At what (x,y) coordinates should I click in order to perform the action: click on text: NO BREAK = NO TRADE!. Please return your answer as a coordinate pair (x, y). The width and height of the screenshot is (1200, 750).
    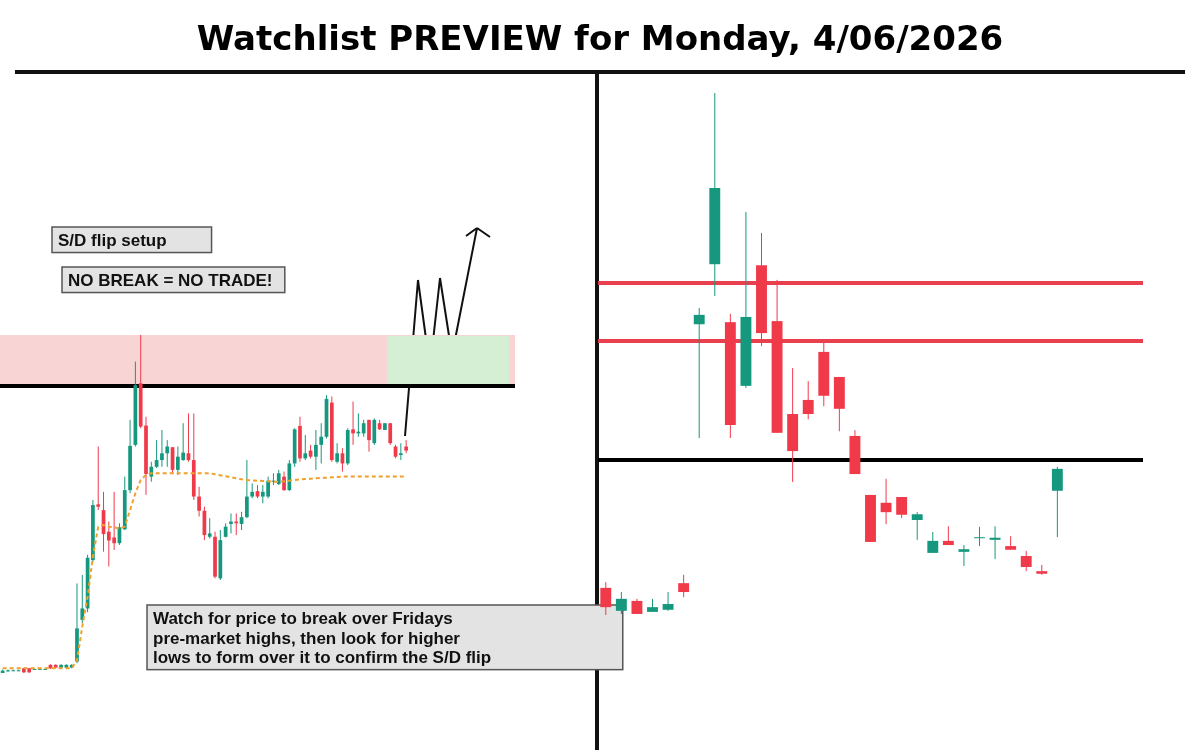
    Looking at the image, I should click on (170, 281).